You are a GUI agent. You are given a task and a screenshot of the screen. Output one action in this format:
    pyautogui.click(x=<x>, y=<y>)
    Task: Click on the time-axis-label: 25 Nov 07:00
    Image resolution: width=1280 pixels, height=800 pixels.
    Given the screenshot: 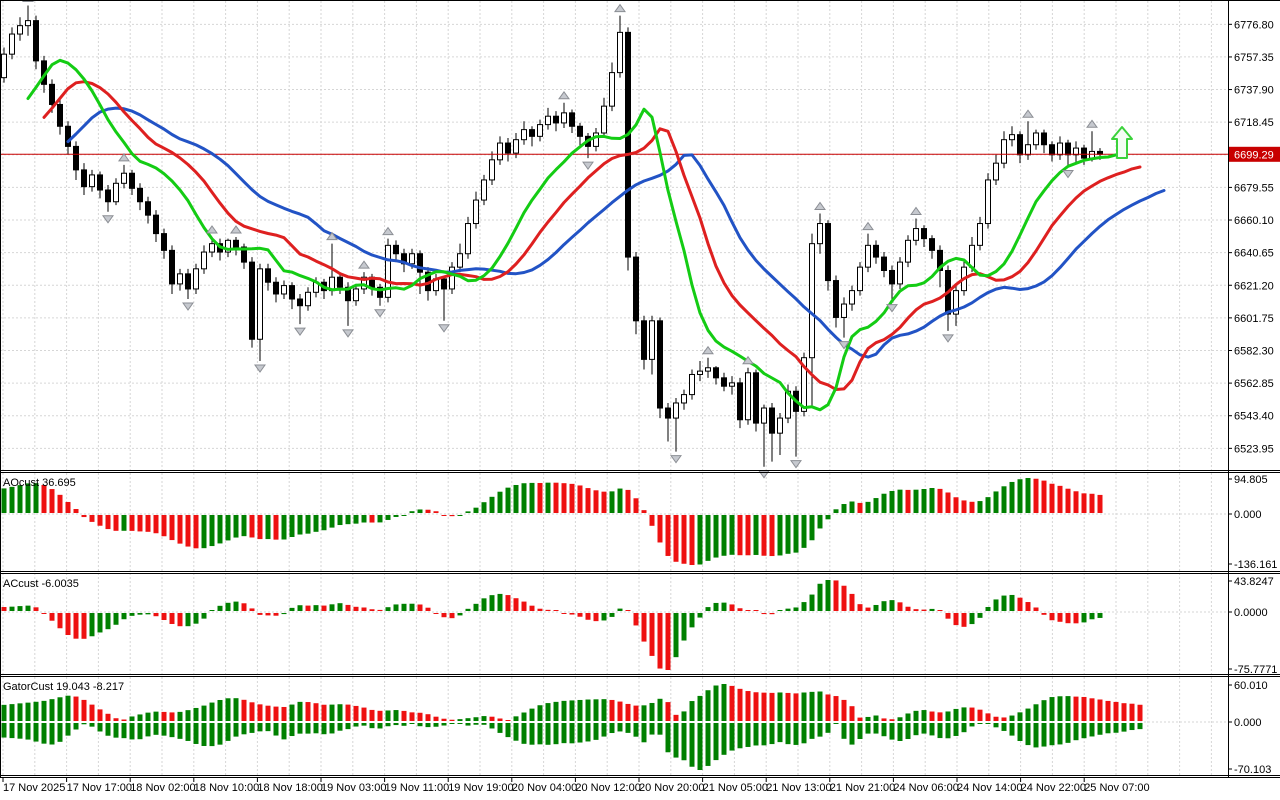 What is the action you would take?
    pyautogui.click(x=1116, y=788)
    